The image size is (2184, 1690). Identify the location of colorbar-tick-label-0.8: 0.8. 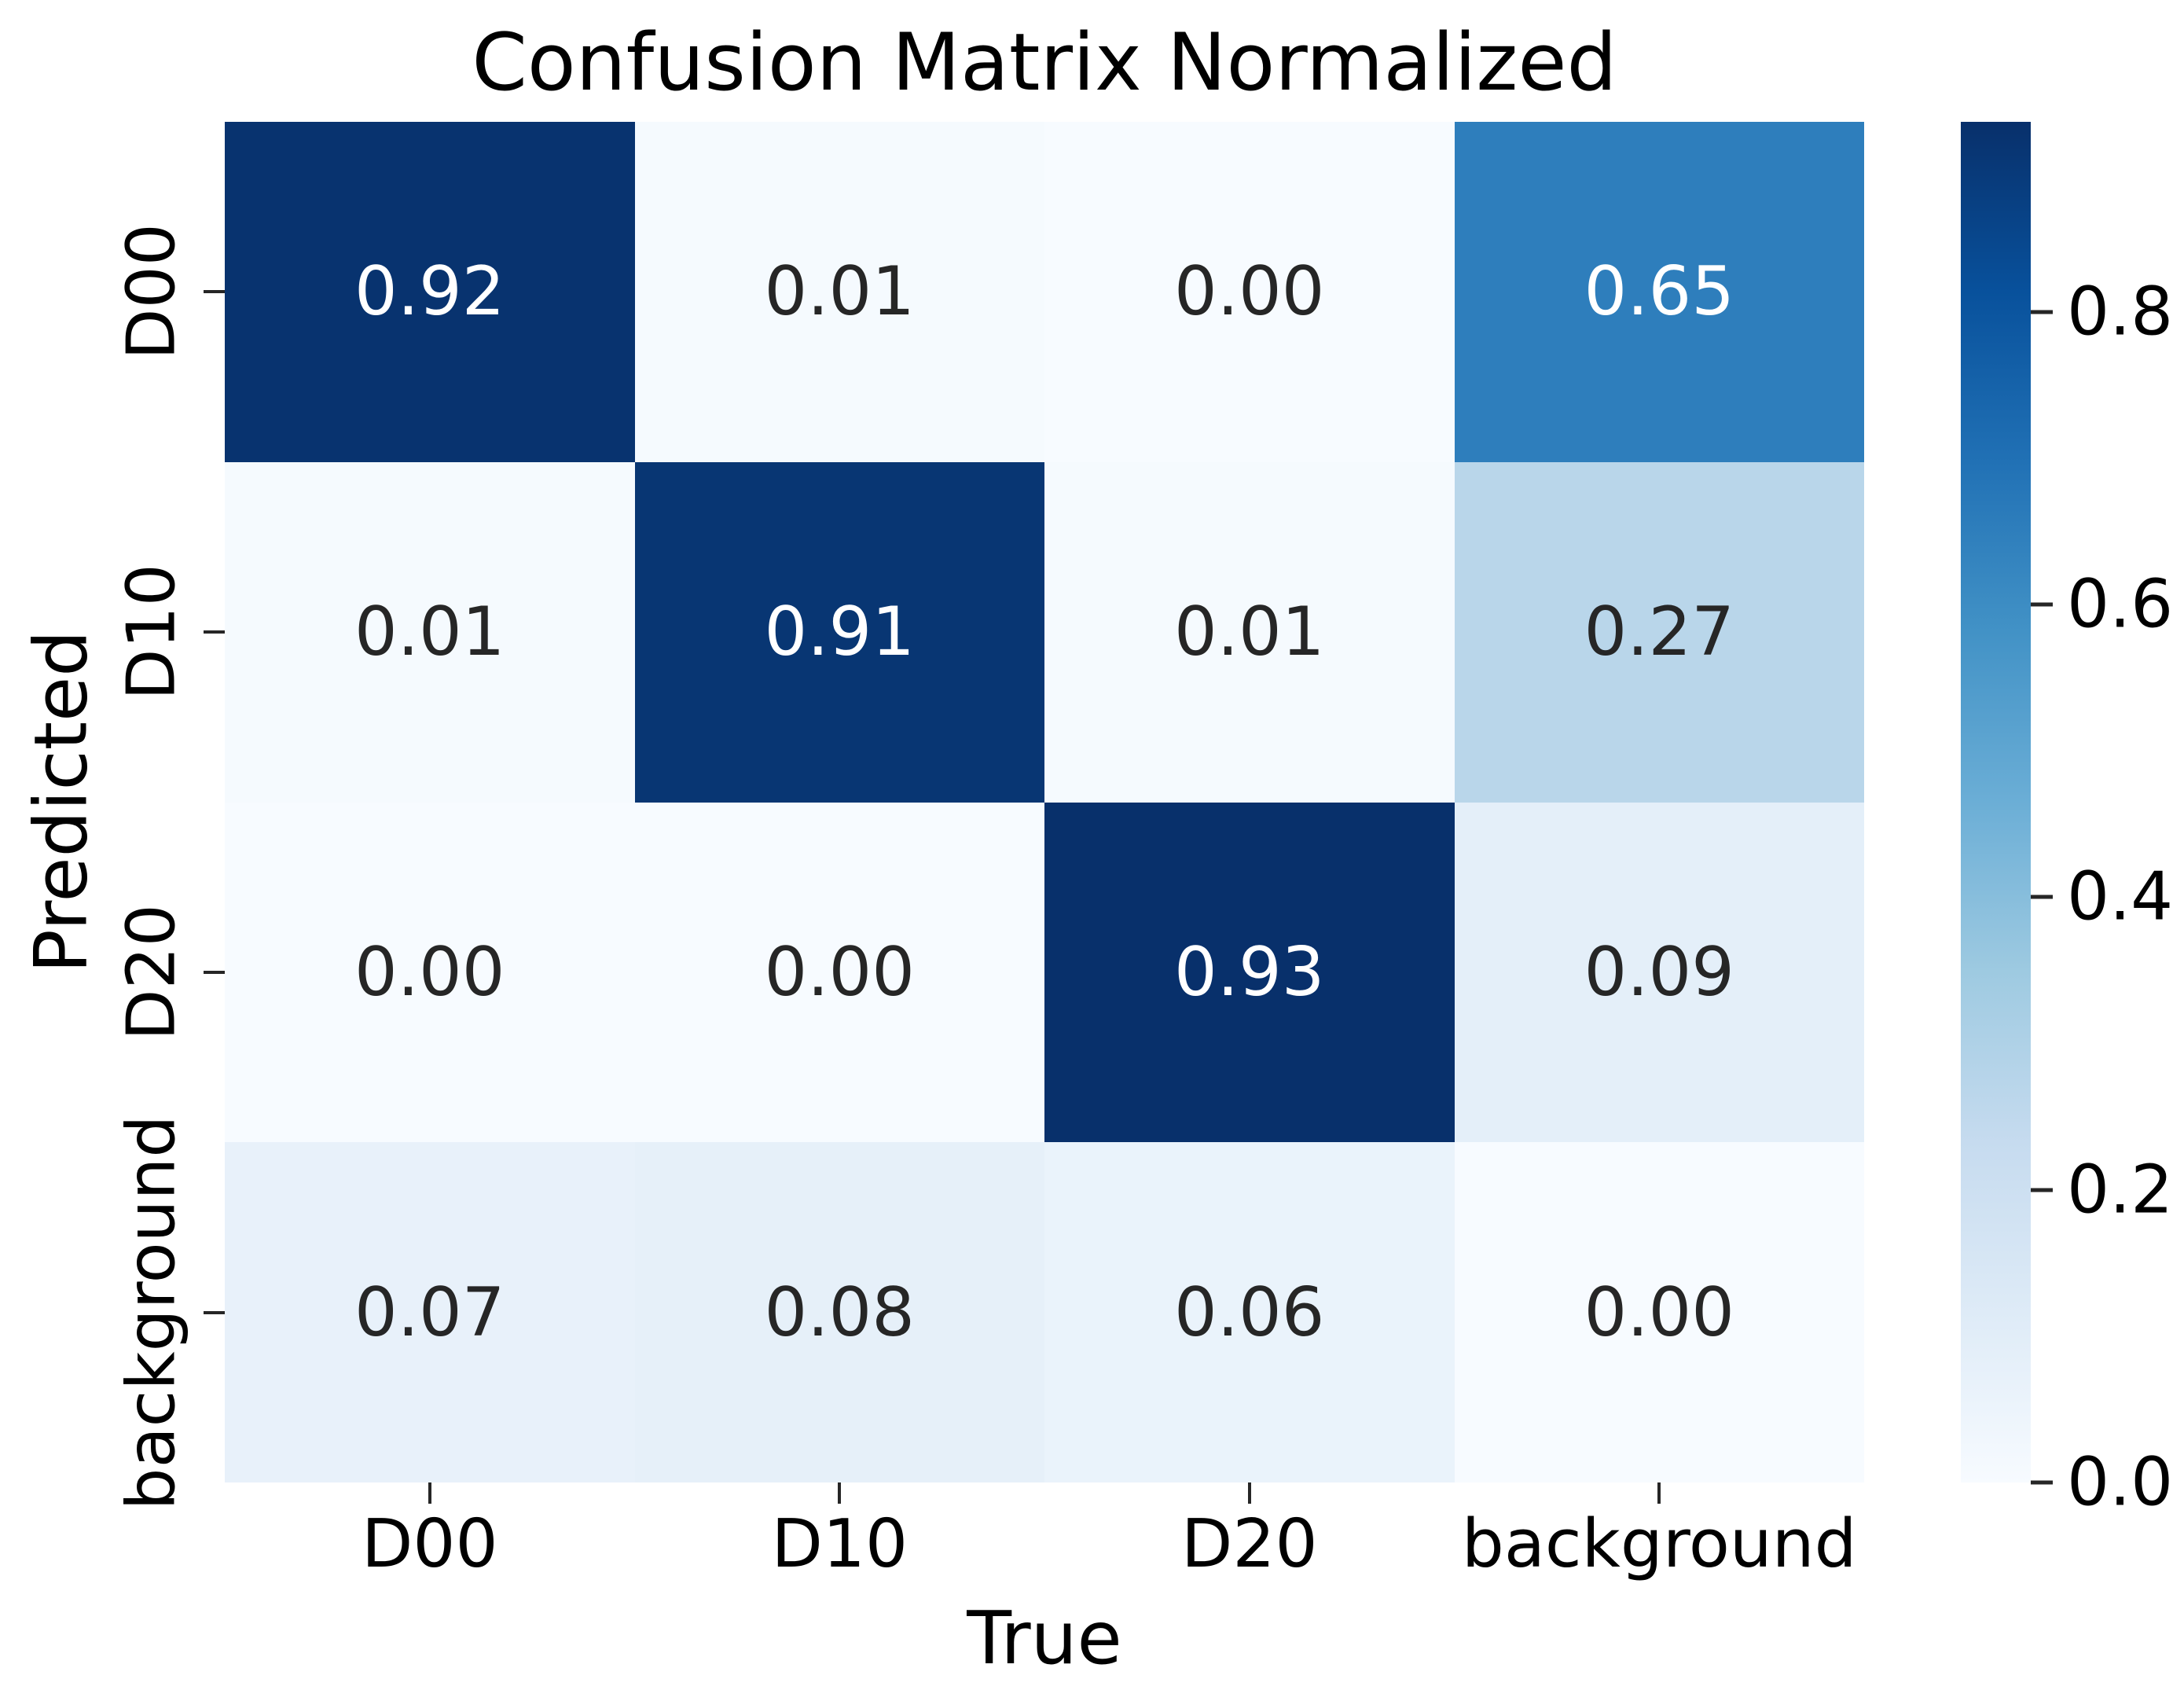
(2120, 312).